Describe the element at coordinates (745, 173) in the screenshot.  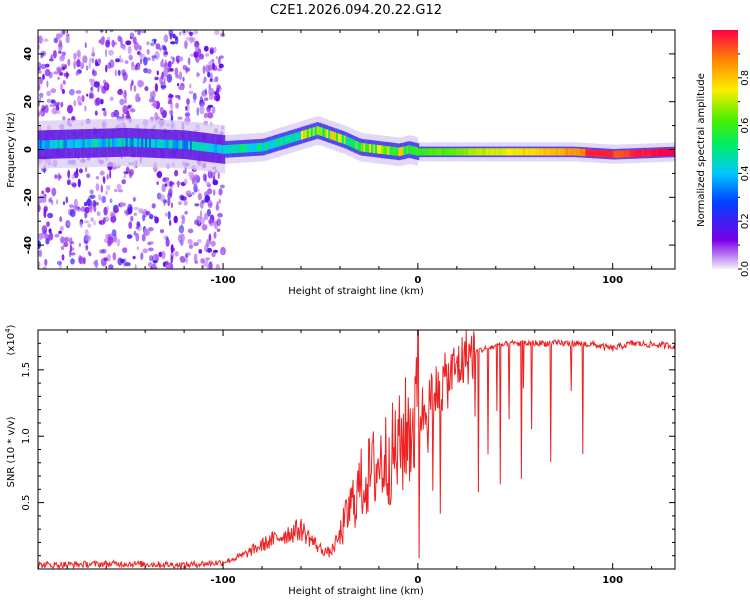
I see `colorbar-tick-label: 0.4` at that location.